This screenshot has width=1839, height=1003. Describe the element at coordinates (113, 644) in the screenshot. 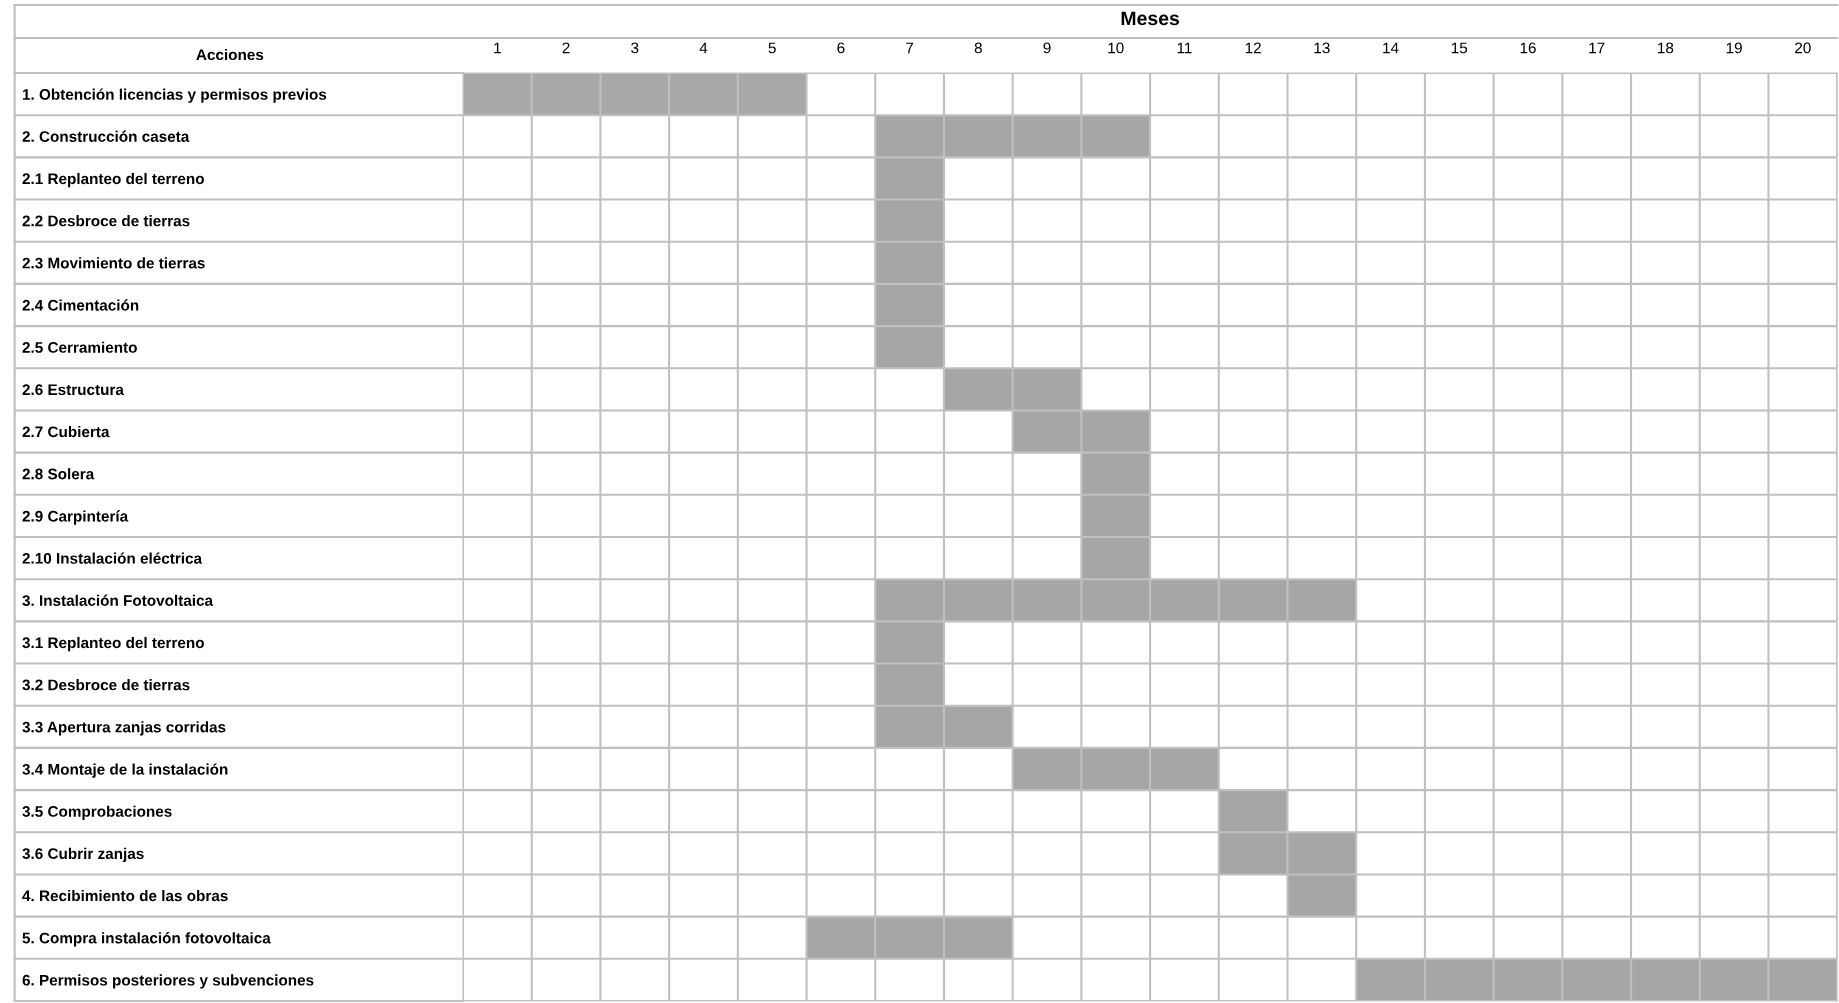

I see `y-tick-label: 3.1 Replanteo del terreno` at that location.